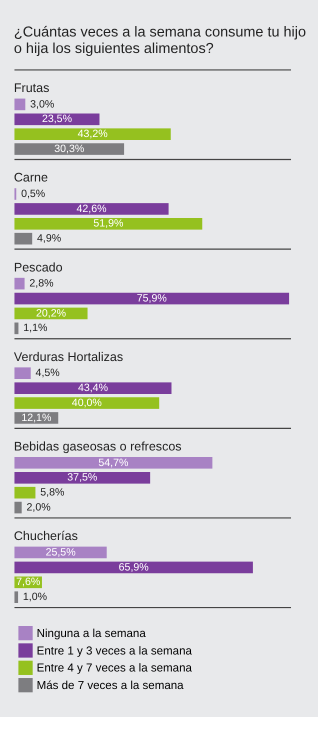 This screenshot has width=318, height=749. What do you see at coordinates (31, 177) in the screenshot?
I see `y-tick-label: Carne` at bounding box center [31, 177].